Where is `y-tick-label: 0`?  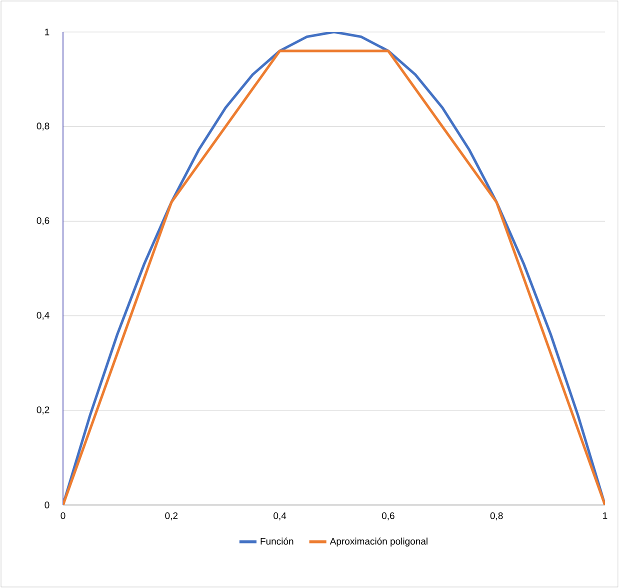 y-tick-label: 0 is located at coordinates (47, 505).